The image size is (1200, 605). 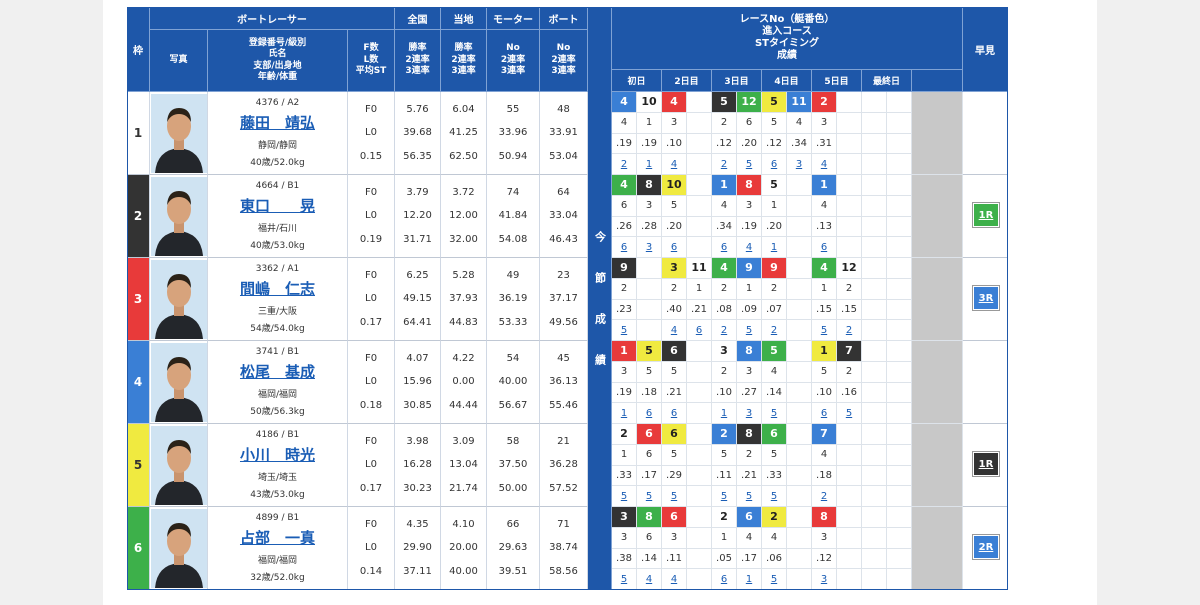 What do you see at coordinates (371, 465) in the screenshot?
I see `fl-cell: F0 L0 0.17` at bounding box center [371, 465].